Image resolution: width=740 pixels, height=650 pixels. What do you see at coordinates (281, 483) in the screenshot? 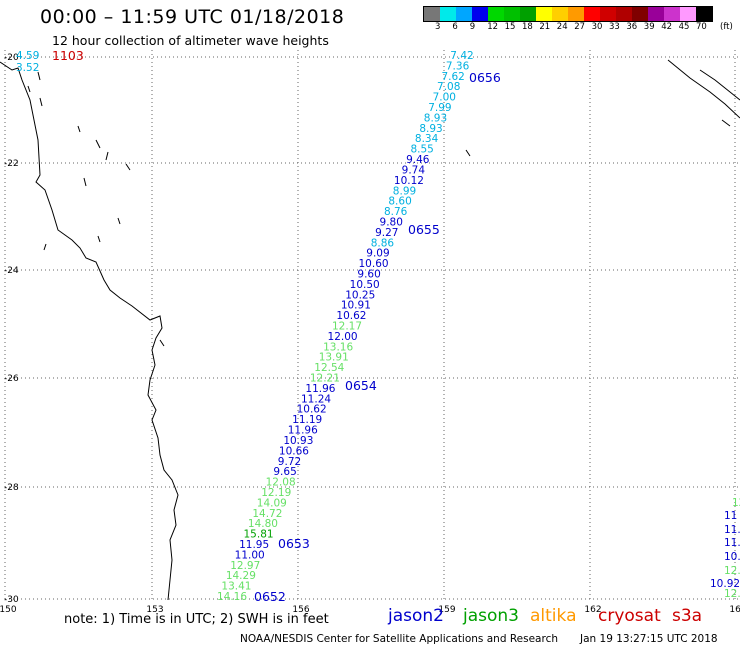
I see `wave-height-value: 12.08` at bounding box center [281, 483].